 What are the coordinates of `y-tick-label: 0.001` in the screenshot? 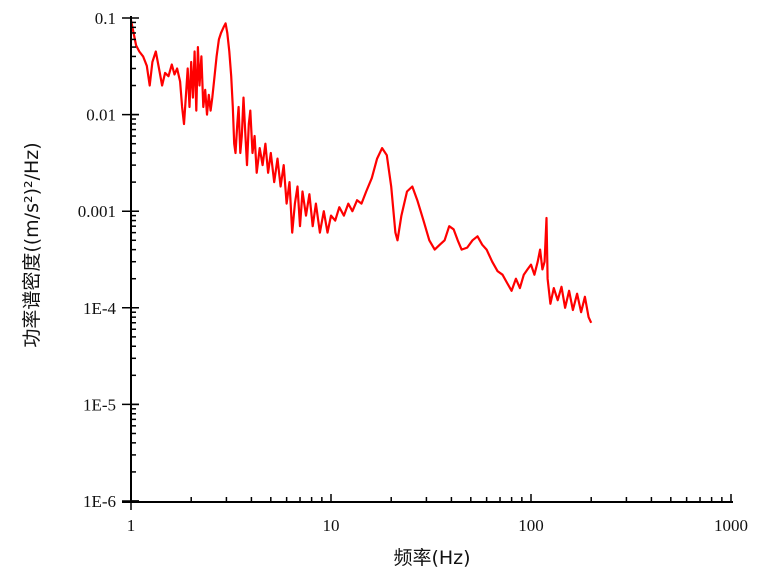 It's located at (97, 211).